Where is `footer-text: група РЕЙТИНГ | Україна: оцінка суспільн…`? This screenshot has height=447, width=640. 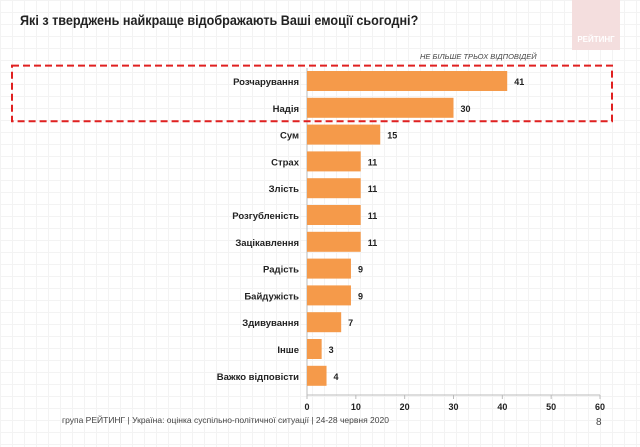 footer-text: група РЕЙТИНГ | Україна: оцінка суспільн… is located at coordinates (225, 420).